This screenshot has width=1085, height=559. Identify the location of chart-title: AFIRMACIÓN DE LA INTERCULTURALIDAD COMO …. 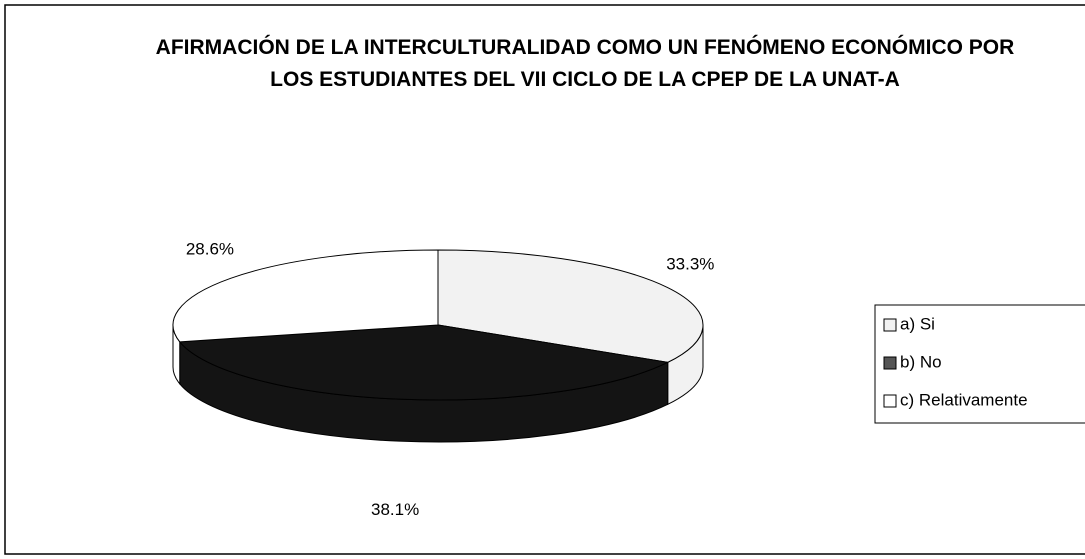
(585, 63).